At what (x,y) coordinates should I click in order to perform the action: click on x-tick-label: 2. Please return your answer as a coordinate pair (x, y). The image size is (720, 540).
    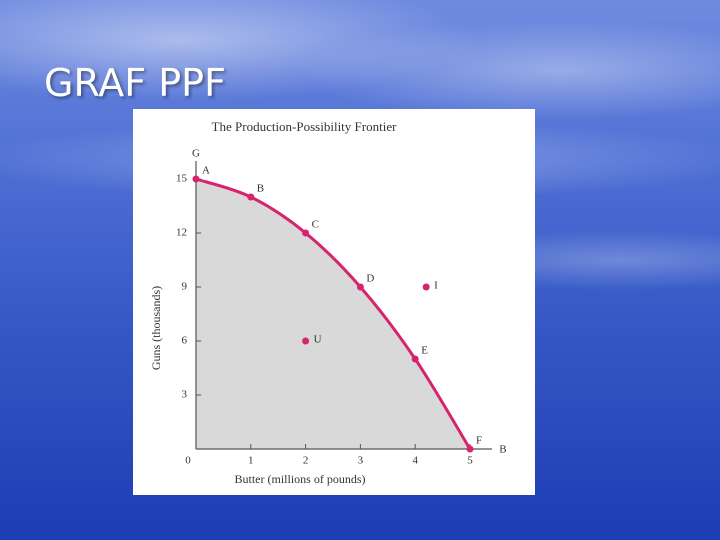
    Looking at the image, I should click on (306, 461).